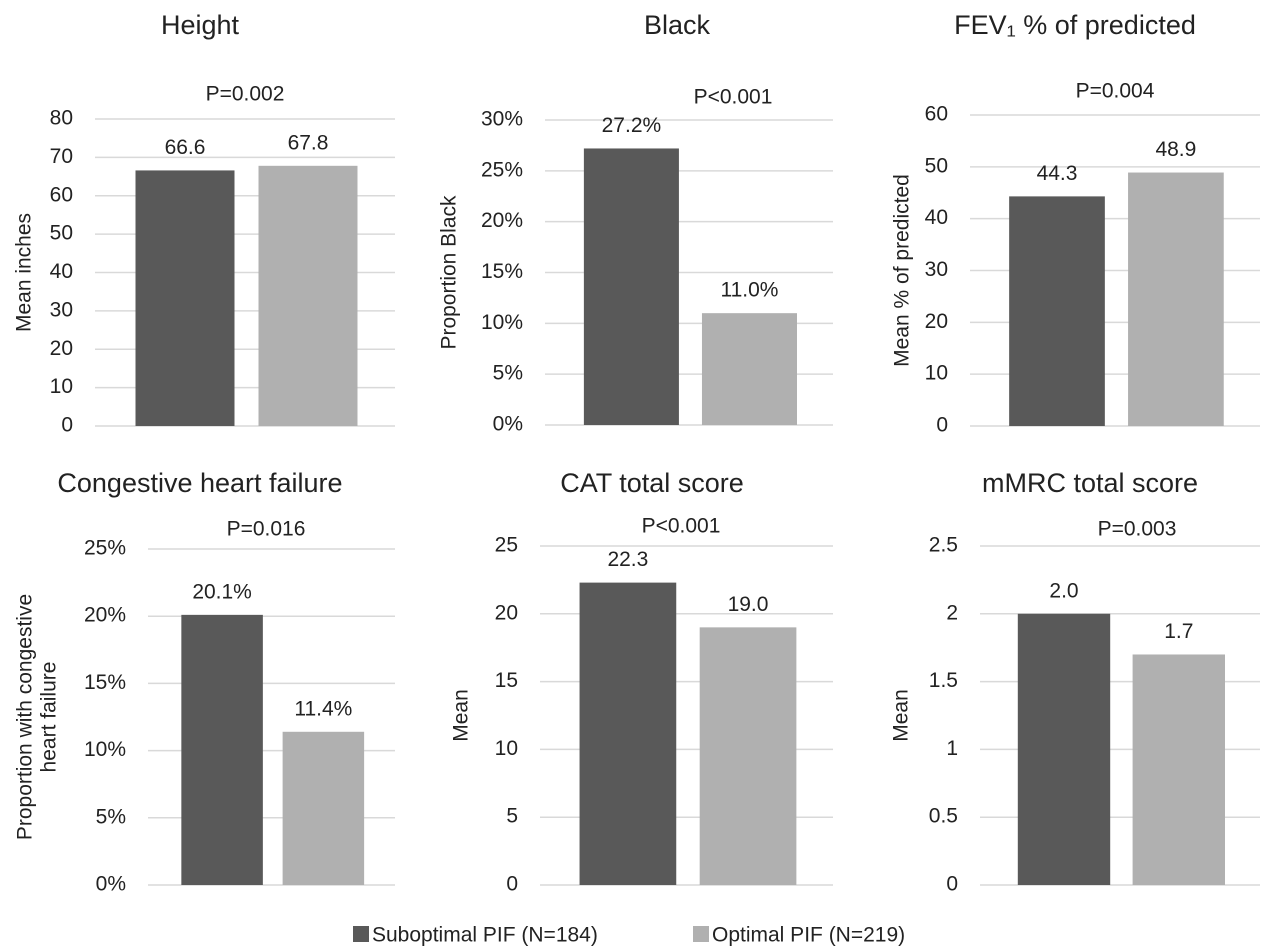 The height and width of the screenshot is (948, 1271). Describe the element at coordinates (652, 483) in the screenshot. I see `chart-title: CAT total score` at that location.